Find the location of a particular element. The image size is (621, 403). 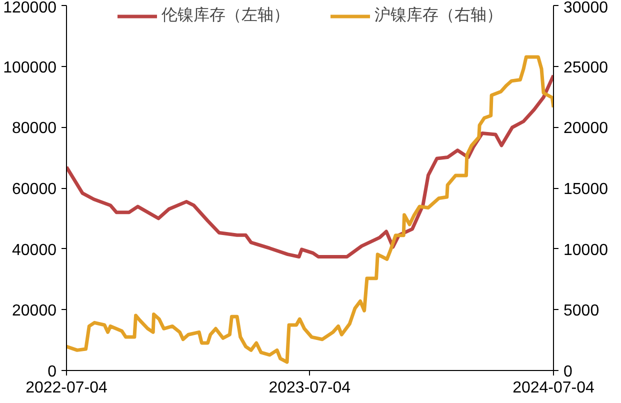

y2-tick-label: 25000 is located at coordinates (586, 67).